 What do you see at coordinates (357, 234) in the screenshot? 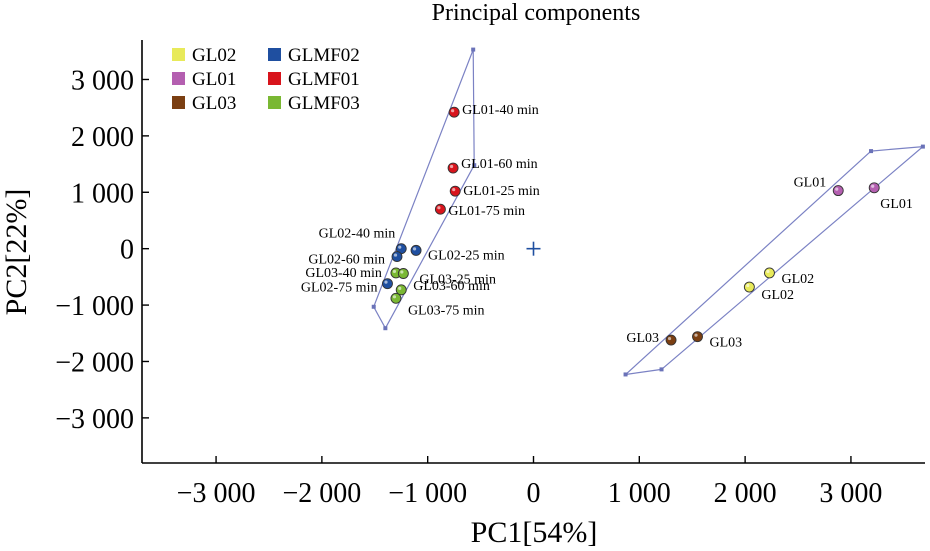
I see `point-label: GL02-40 min` at bounding box center [357, 234].